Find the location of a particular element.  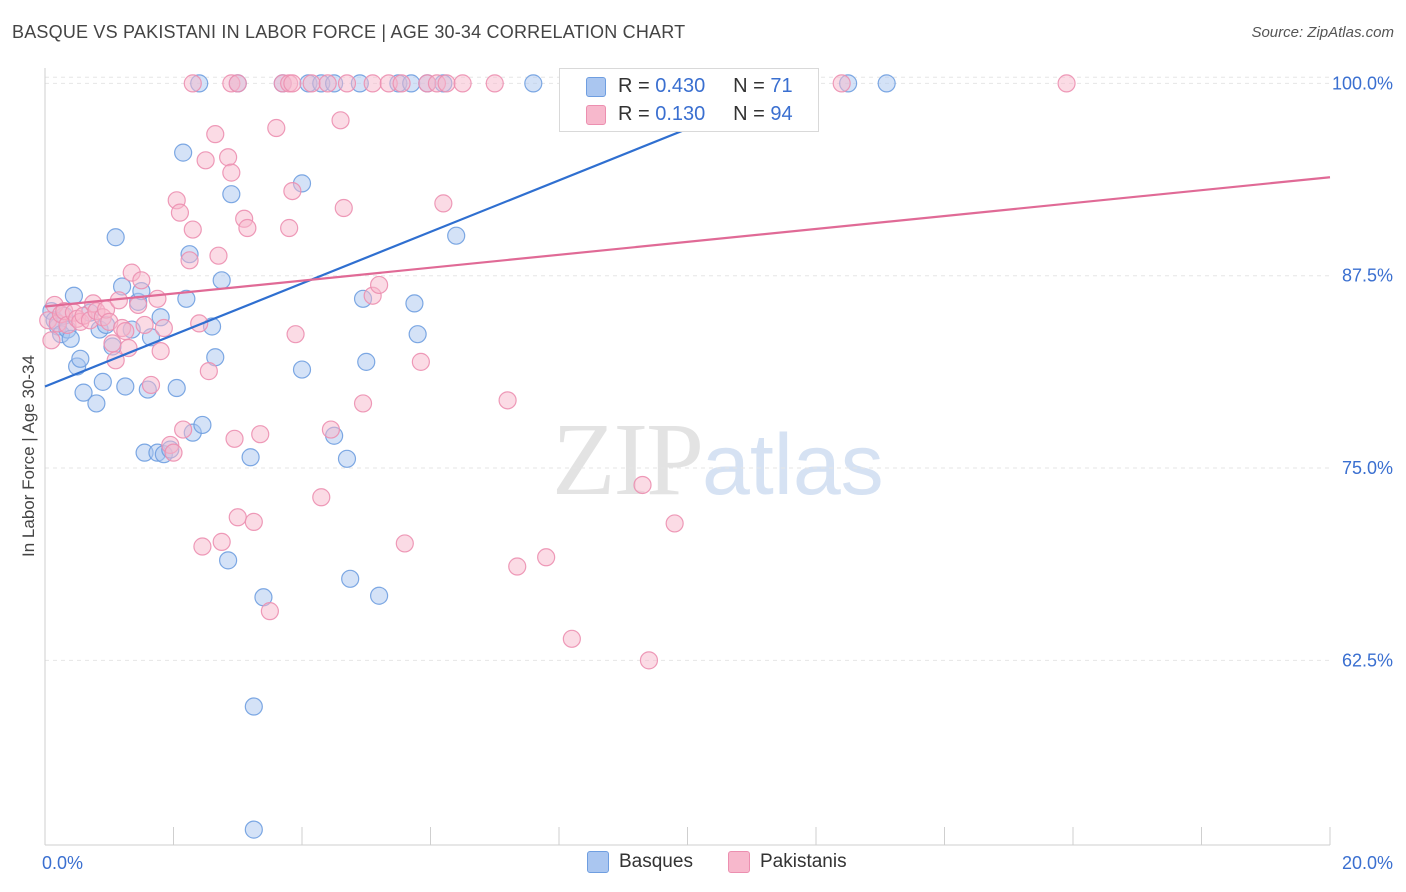

n-value: 94 is located at coordinates (781, 114).